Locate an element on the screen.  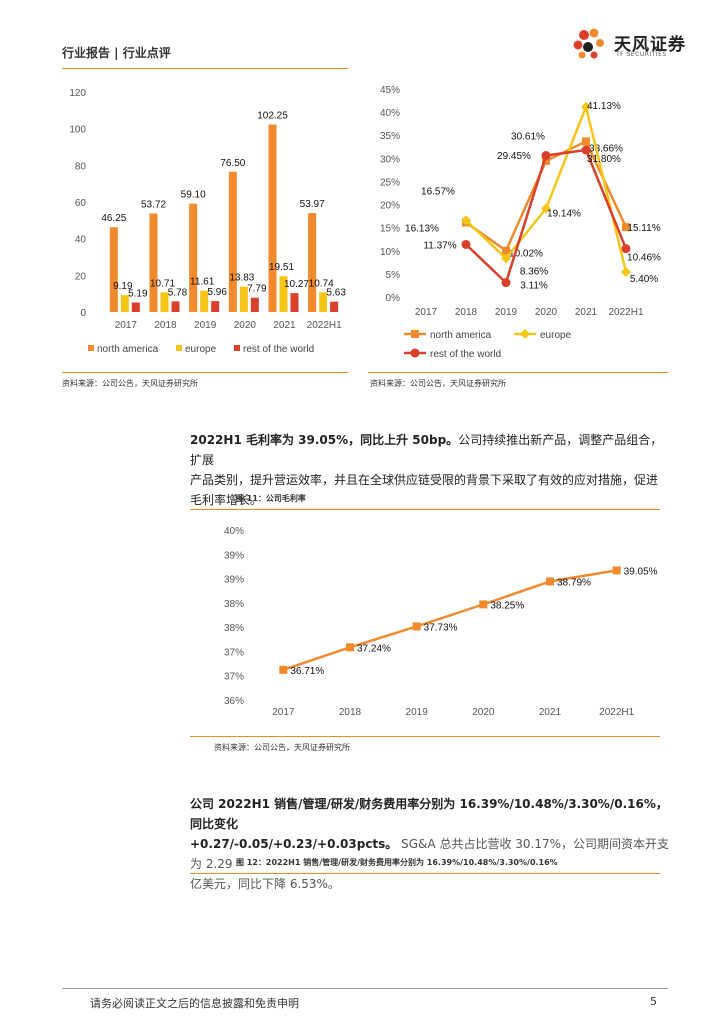
data-label: 9.19 is located at coordinates (123, 286).